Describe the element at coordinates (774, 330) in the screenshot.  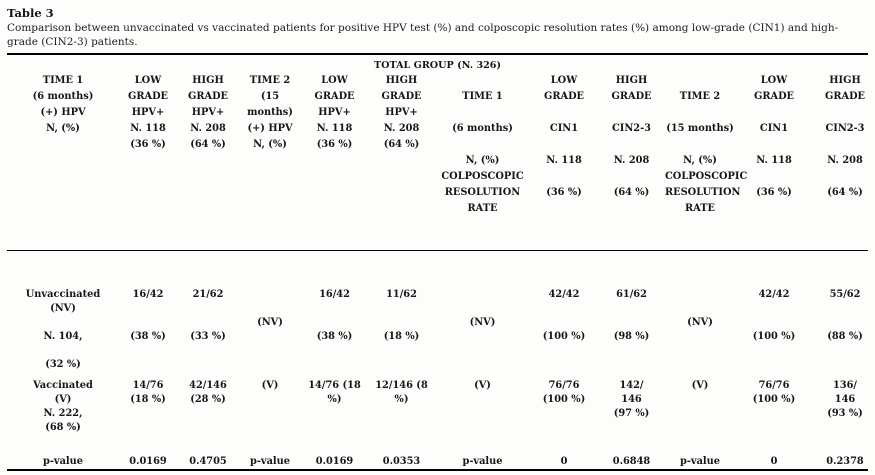
I see `table-cell: 42/42 (100 %)` at that location.